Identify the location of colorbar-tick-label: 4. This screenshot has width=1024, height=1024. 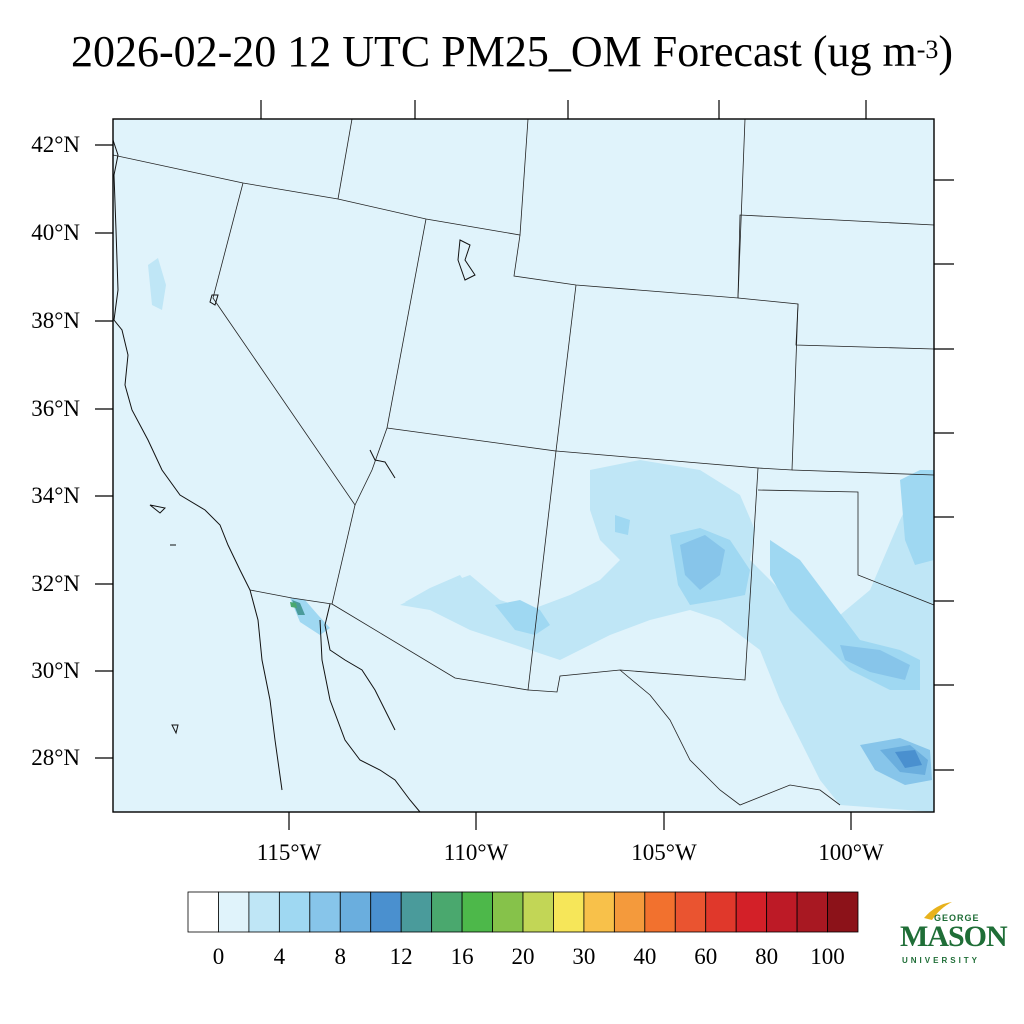
(279, 956).